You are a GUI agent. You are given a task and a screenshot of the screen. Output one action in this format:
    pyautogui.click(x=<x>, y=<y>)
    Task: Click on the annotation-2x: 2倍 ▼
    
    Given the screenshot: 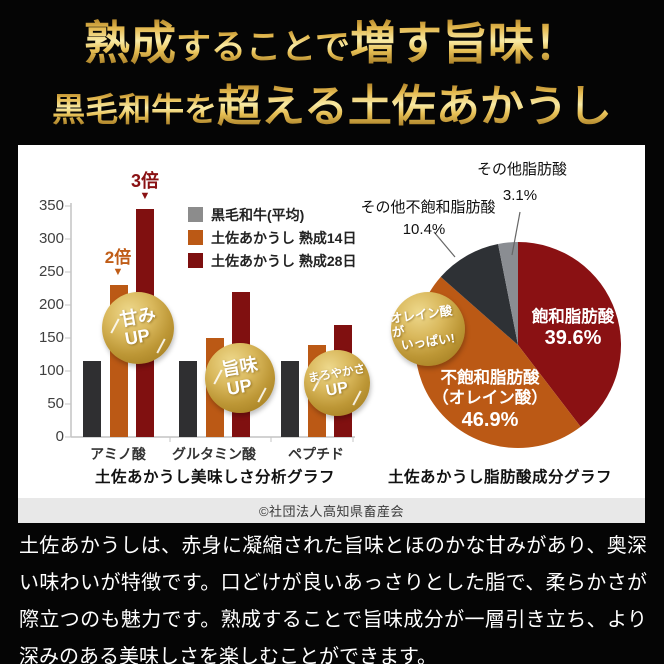 What is the action you would take?
    pyautogui.click(x=118, y=263)
    